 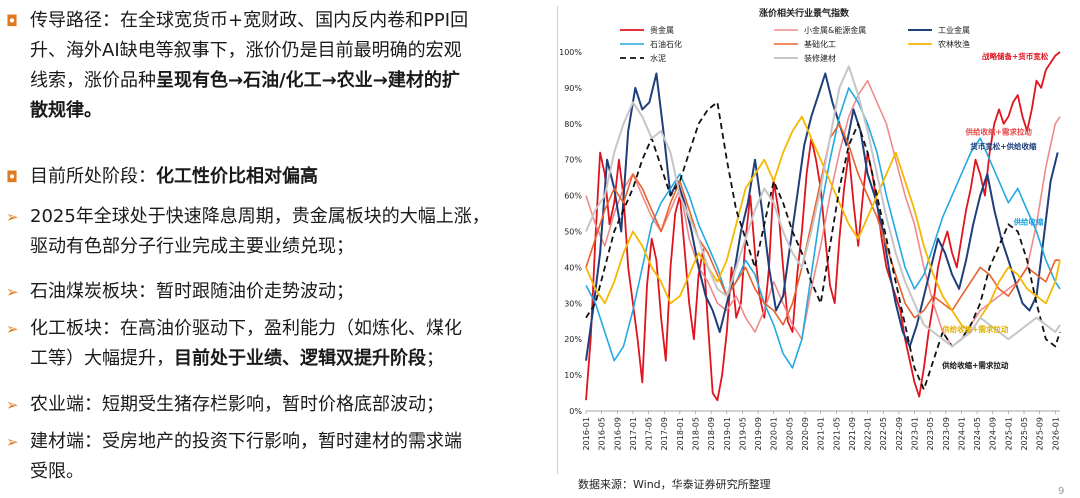 I want to click on bullet-building-materials: ➢ 建材端：受房地产的投资下行影响，暂时建材的需求端 受限。, so click(x=234, y=457).